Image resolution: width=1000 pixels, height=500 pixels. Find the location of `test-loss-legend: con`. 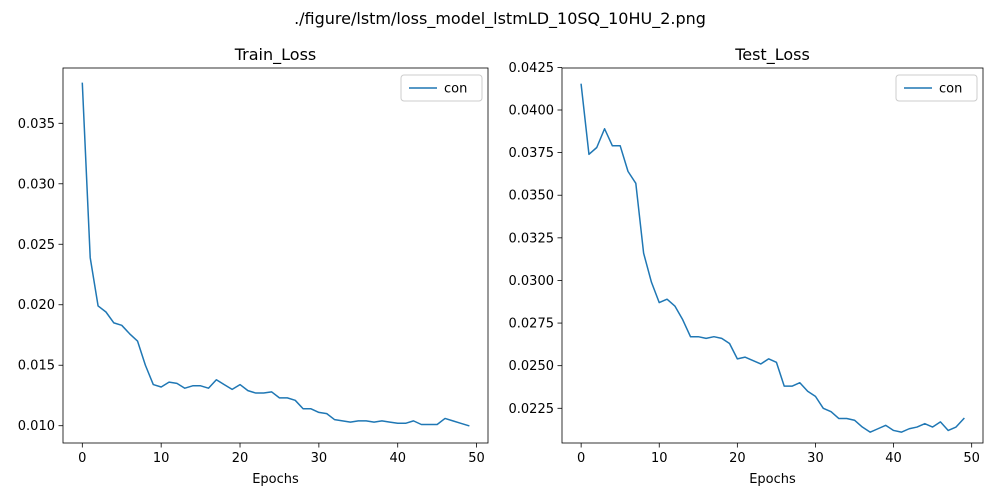

test-loss-legend: con is located at coordinates (936, 88).